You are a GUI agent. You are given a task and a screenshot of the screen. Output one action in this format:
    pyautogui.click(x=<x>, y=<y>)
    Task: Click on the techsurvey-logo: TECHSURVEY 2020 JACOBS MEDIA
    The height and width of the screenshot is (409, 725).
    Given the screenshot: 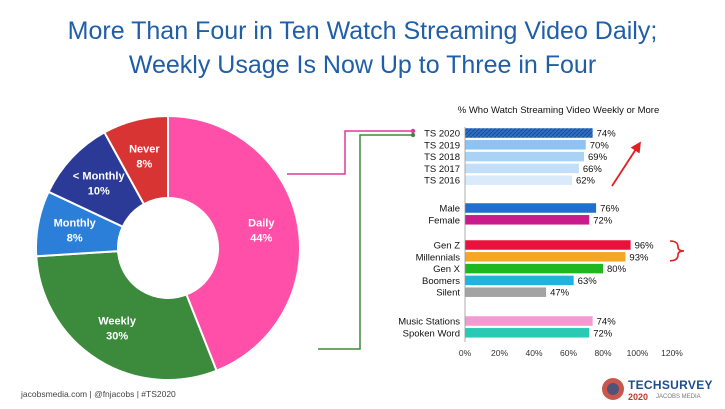 What is the action you would take?
    pyautogui.click(x=660, y=390)
    